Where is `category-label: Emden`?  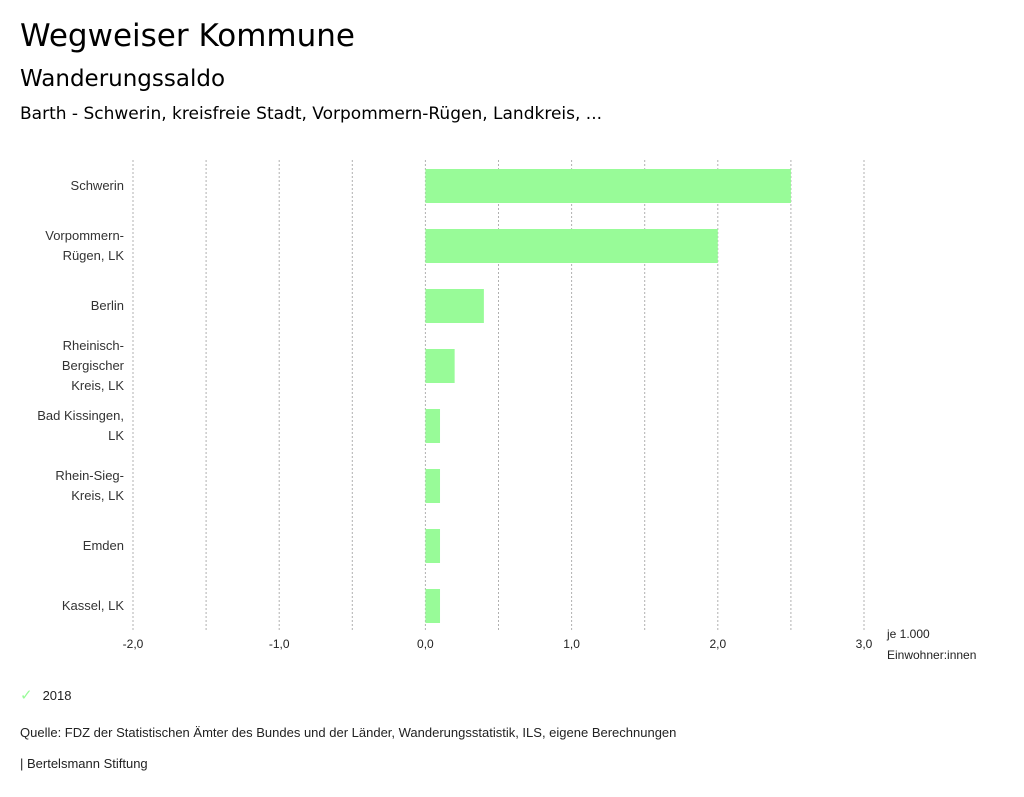 category-label: Emden is located at coordinates (103, 545).